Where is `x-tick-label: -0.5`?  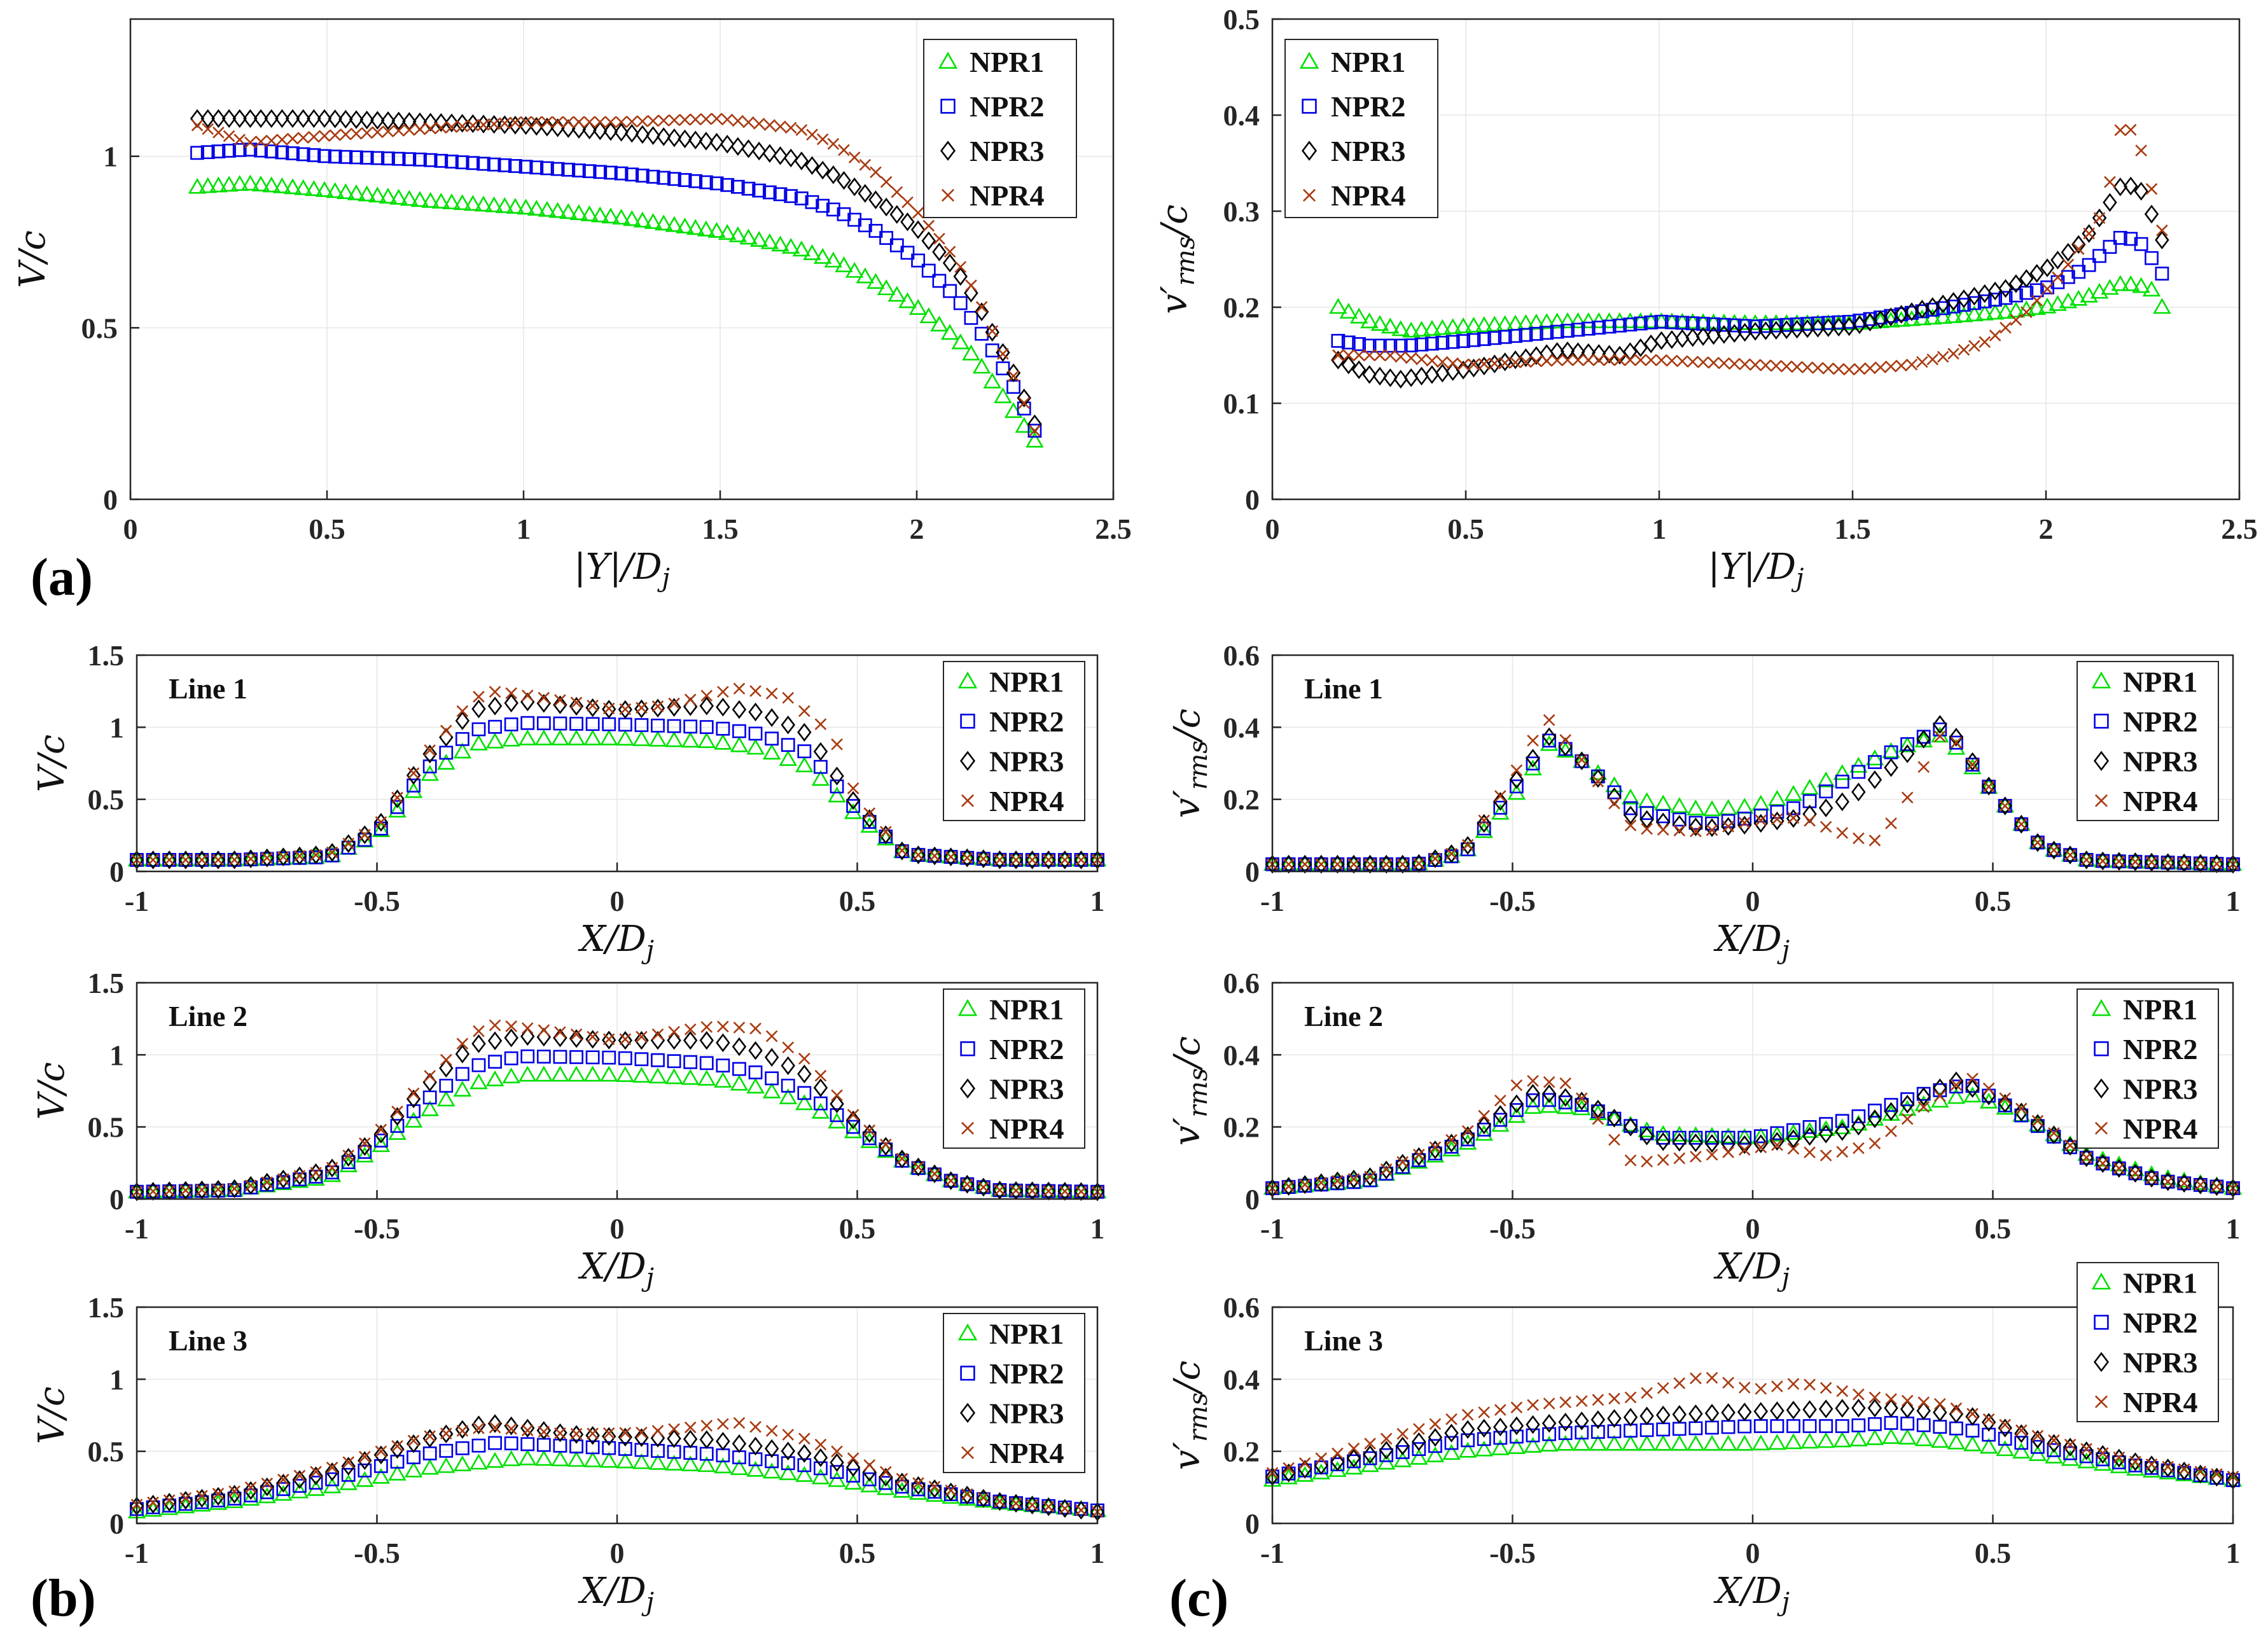
x-tick-label: -0.5 is located at coordinates (1512, 1553).